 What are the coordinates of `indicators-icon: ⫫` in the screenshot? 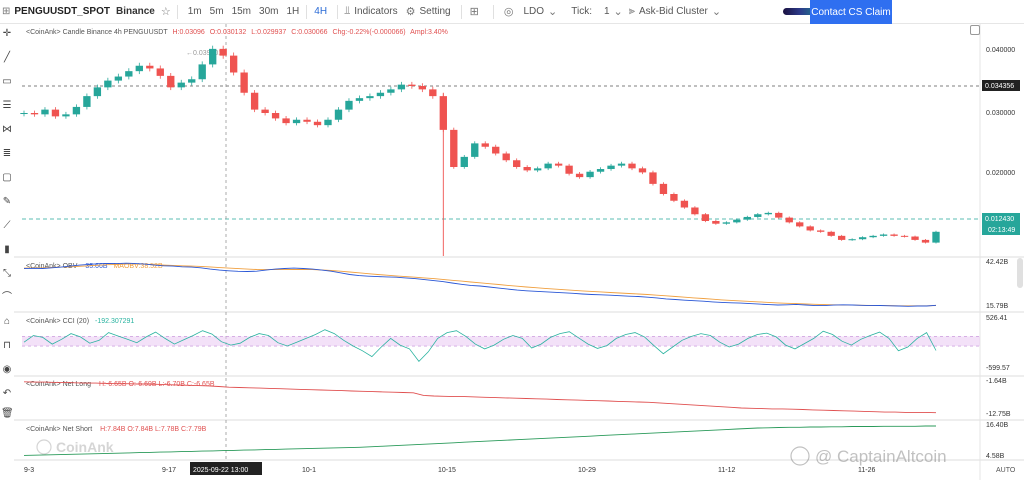 It's located at (347, 11).